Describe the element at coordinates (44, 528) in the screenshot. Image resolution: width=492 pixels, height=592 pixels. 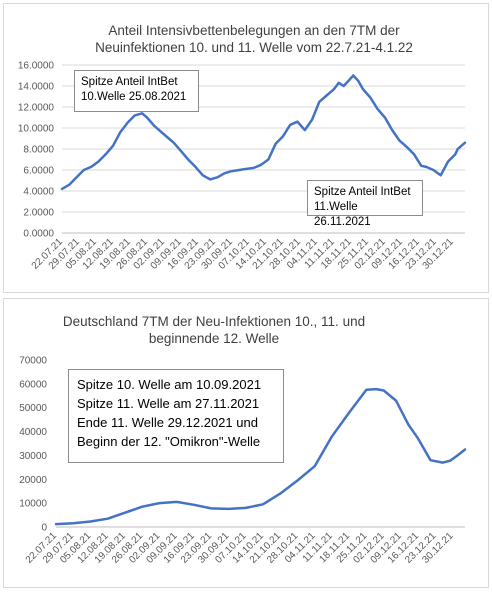
I see `chart2-y-tick-label: 0` at that location.